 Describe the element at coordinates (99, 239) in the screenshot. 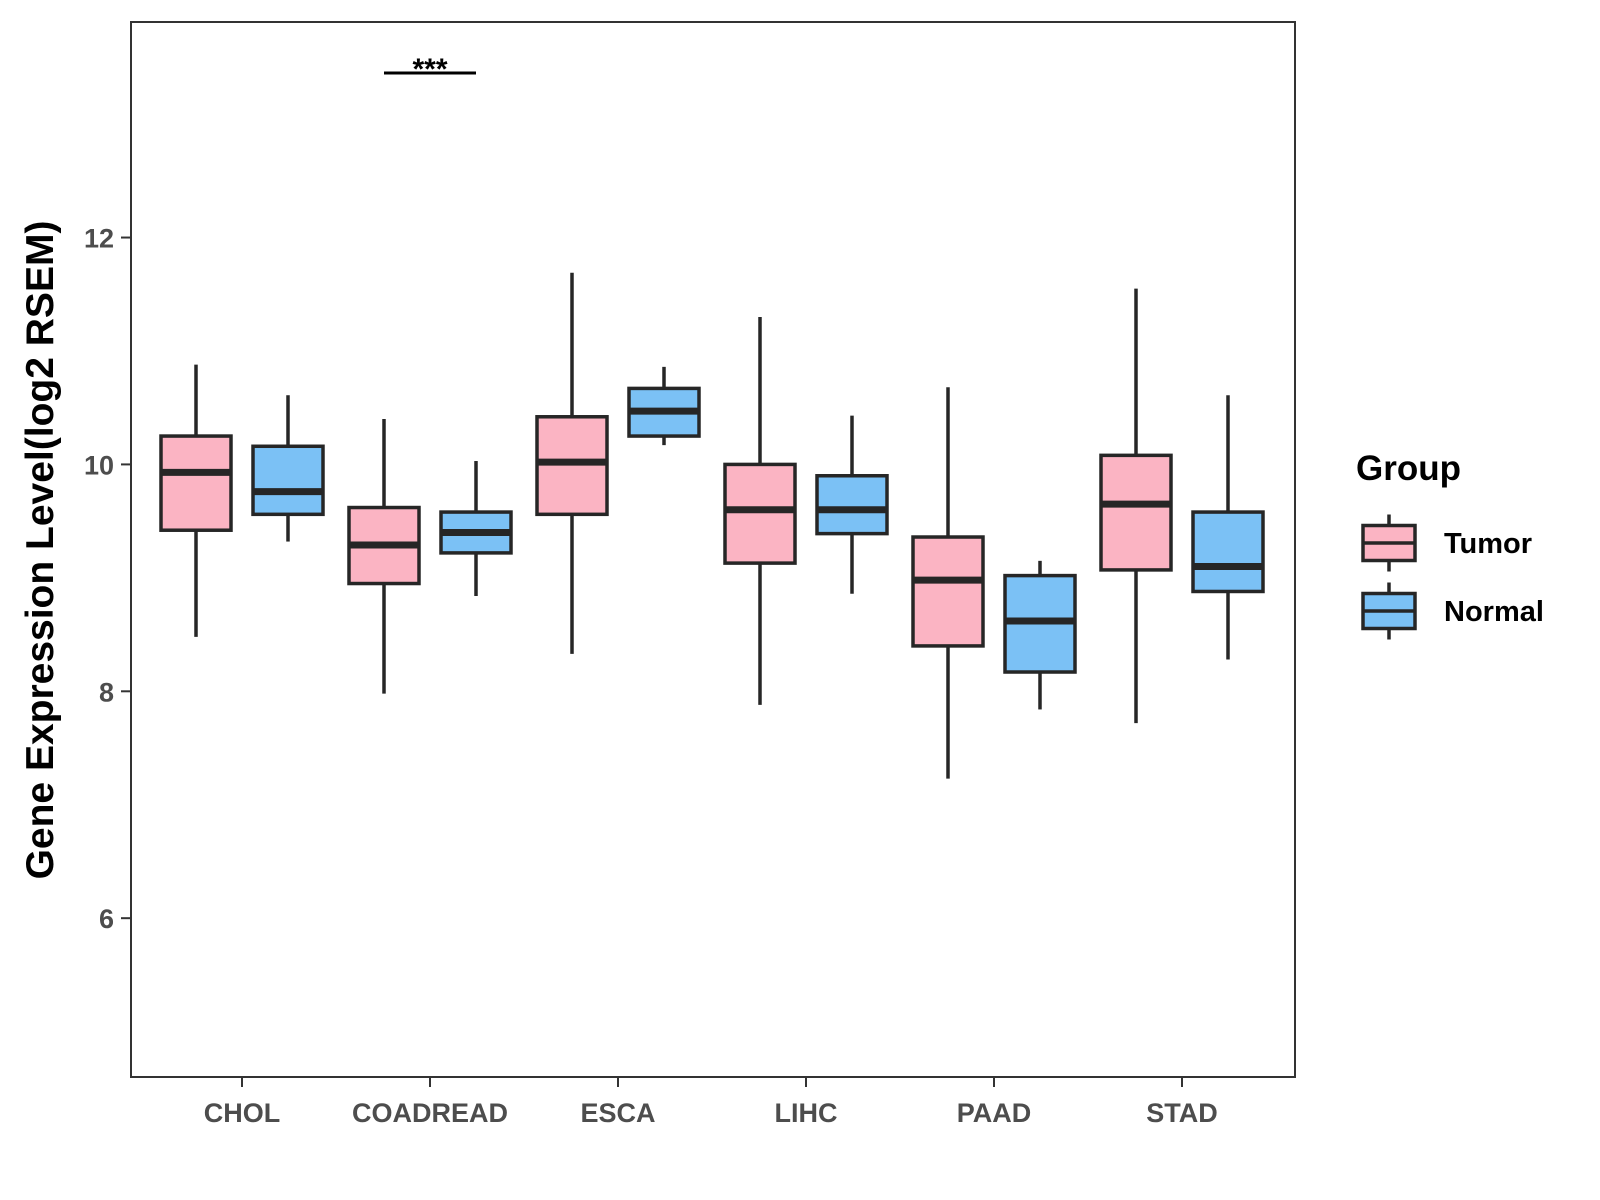

I see `y-tick-label: 12` at that location.